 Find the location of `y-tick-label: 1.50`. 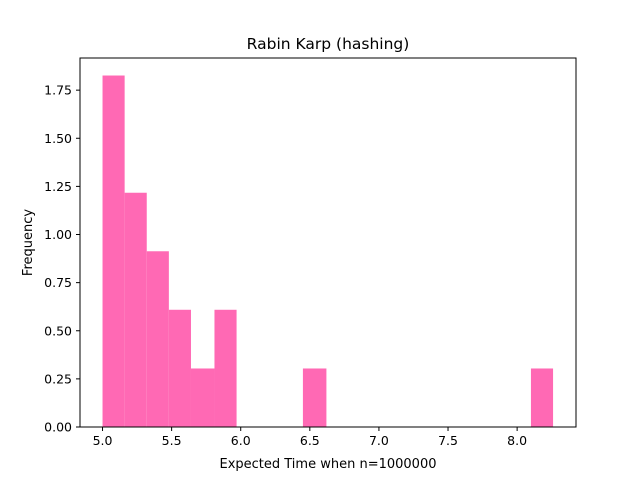

y-tick-label: 1.50 is located at coordinates (58, 138).